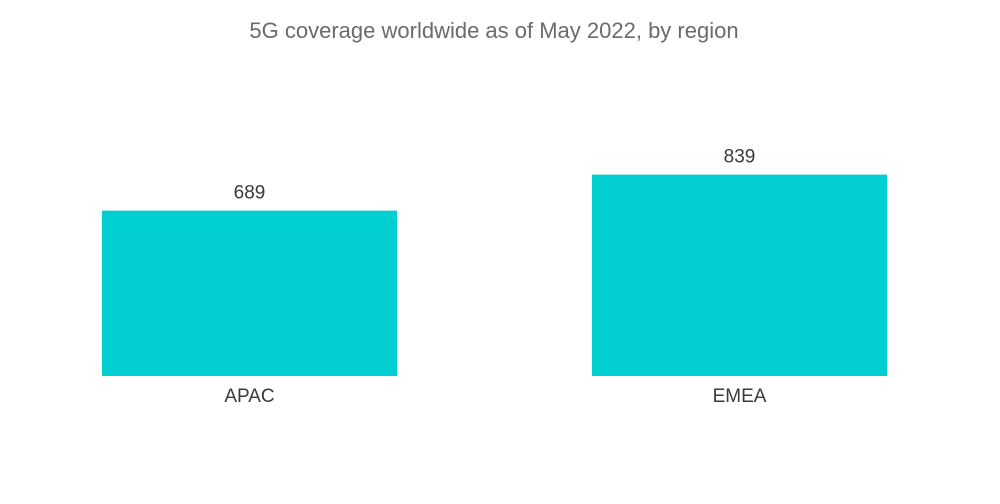 This screenshot has height=504, width=1000. What do you see at coordinates (249, 396) in the screenshot?
I see `category-label-apac: APAC` at bounding box center [249, 396].